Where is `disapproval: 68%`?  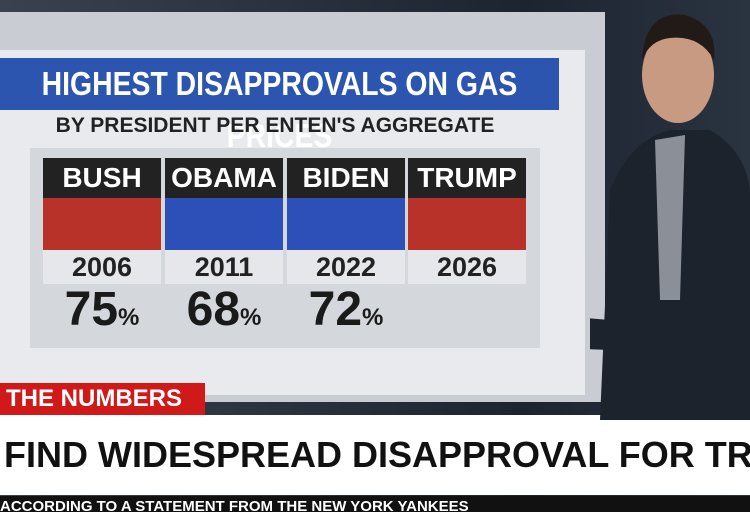 disapproval: 68% is located at coordinates (224, 310).